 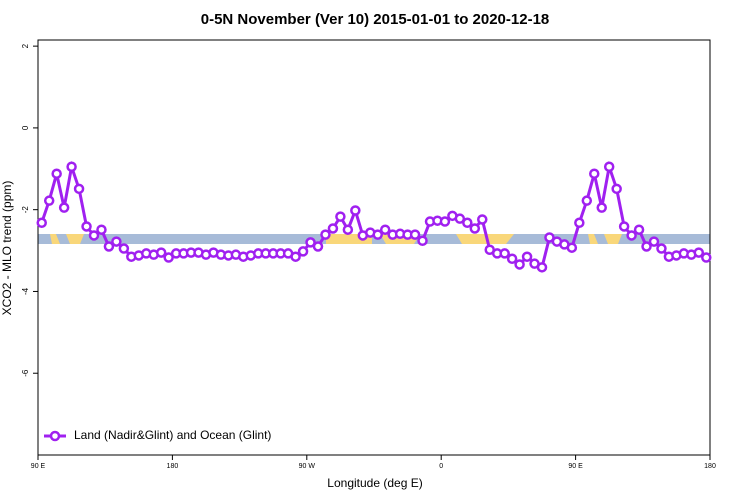 What do you see at coordinates (25, 373) in the screenshot?
I see `y-tick-label: -6` at bounding box center [25, 373].